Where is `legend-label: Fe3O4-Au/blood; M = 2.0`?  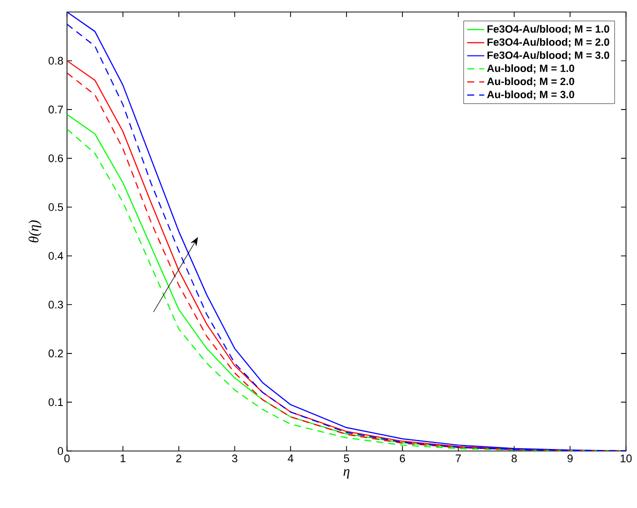
legend-label: Fe3O4-Au/blood; M = 2.0 is located at coordinates (549, 43).